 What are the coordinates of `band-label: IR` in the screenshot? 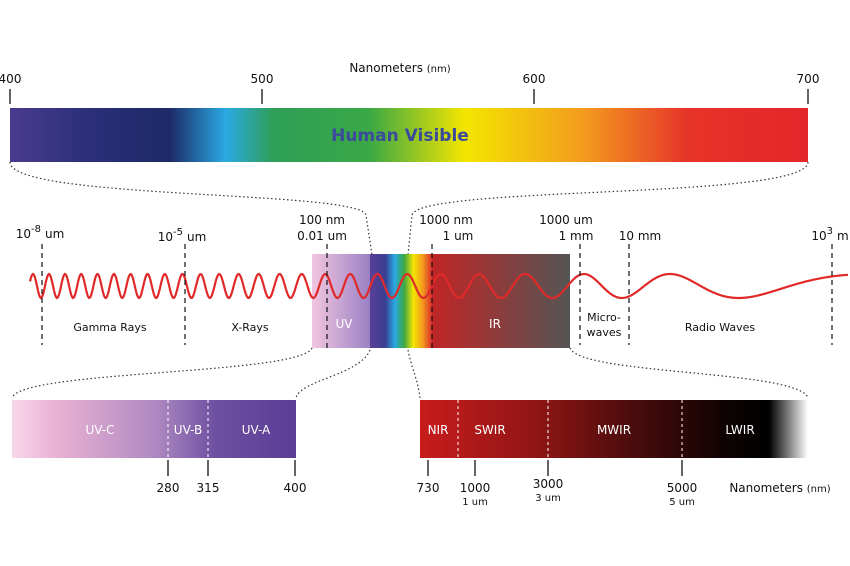 It's located at (495, 324).